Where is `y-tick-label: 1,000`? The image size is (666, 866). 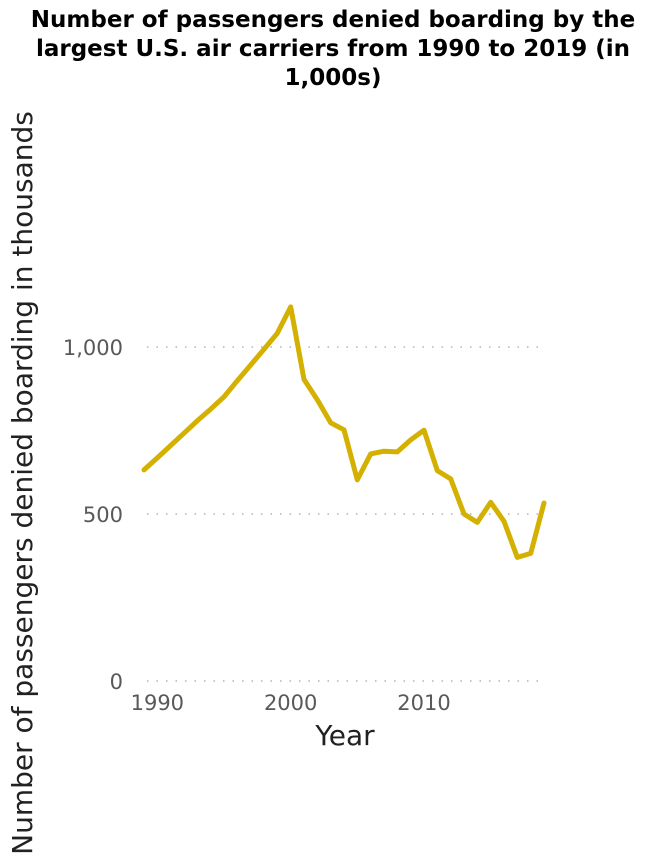 y-tick-label: 1,000 is located at coordinates (93, 348).